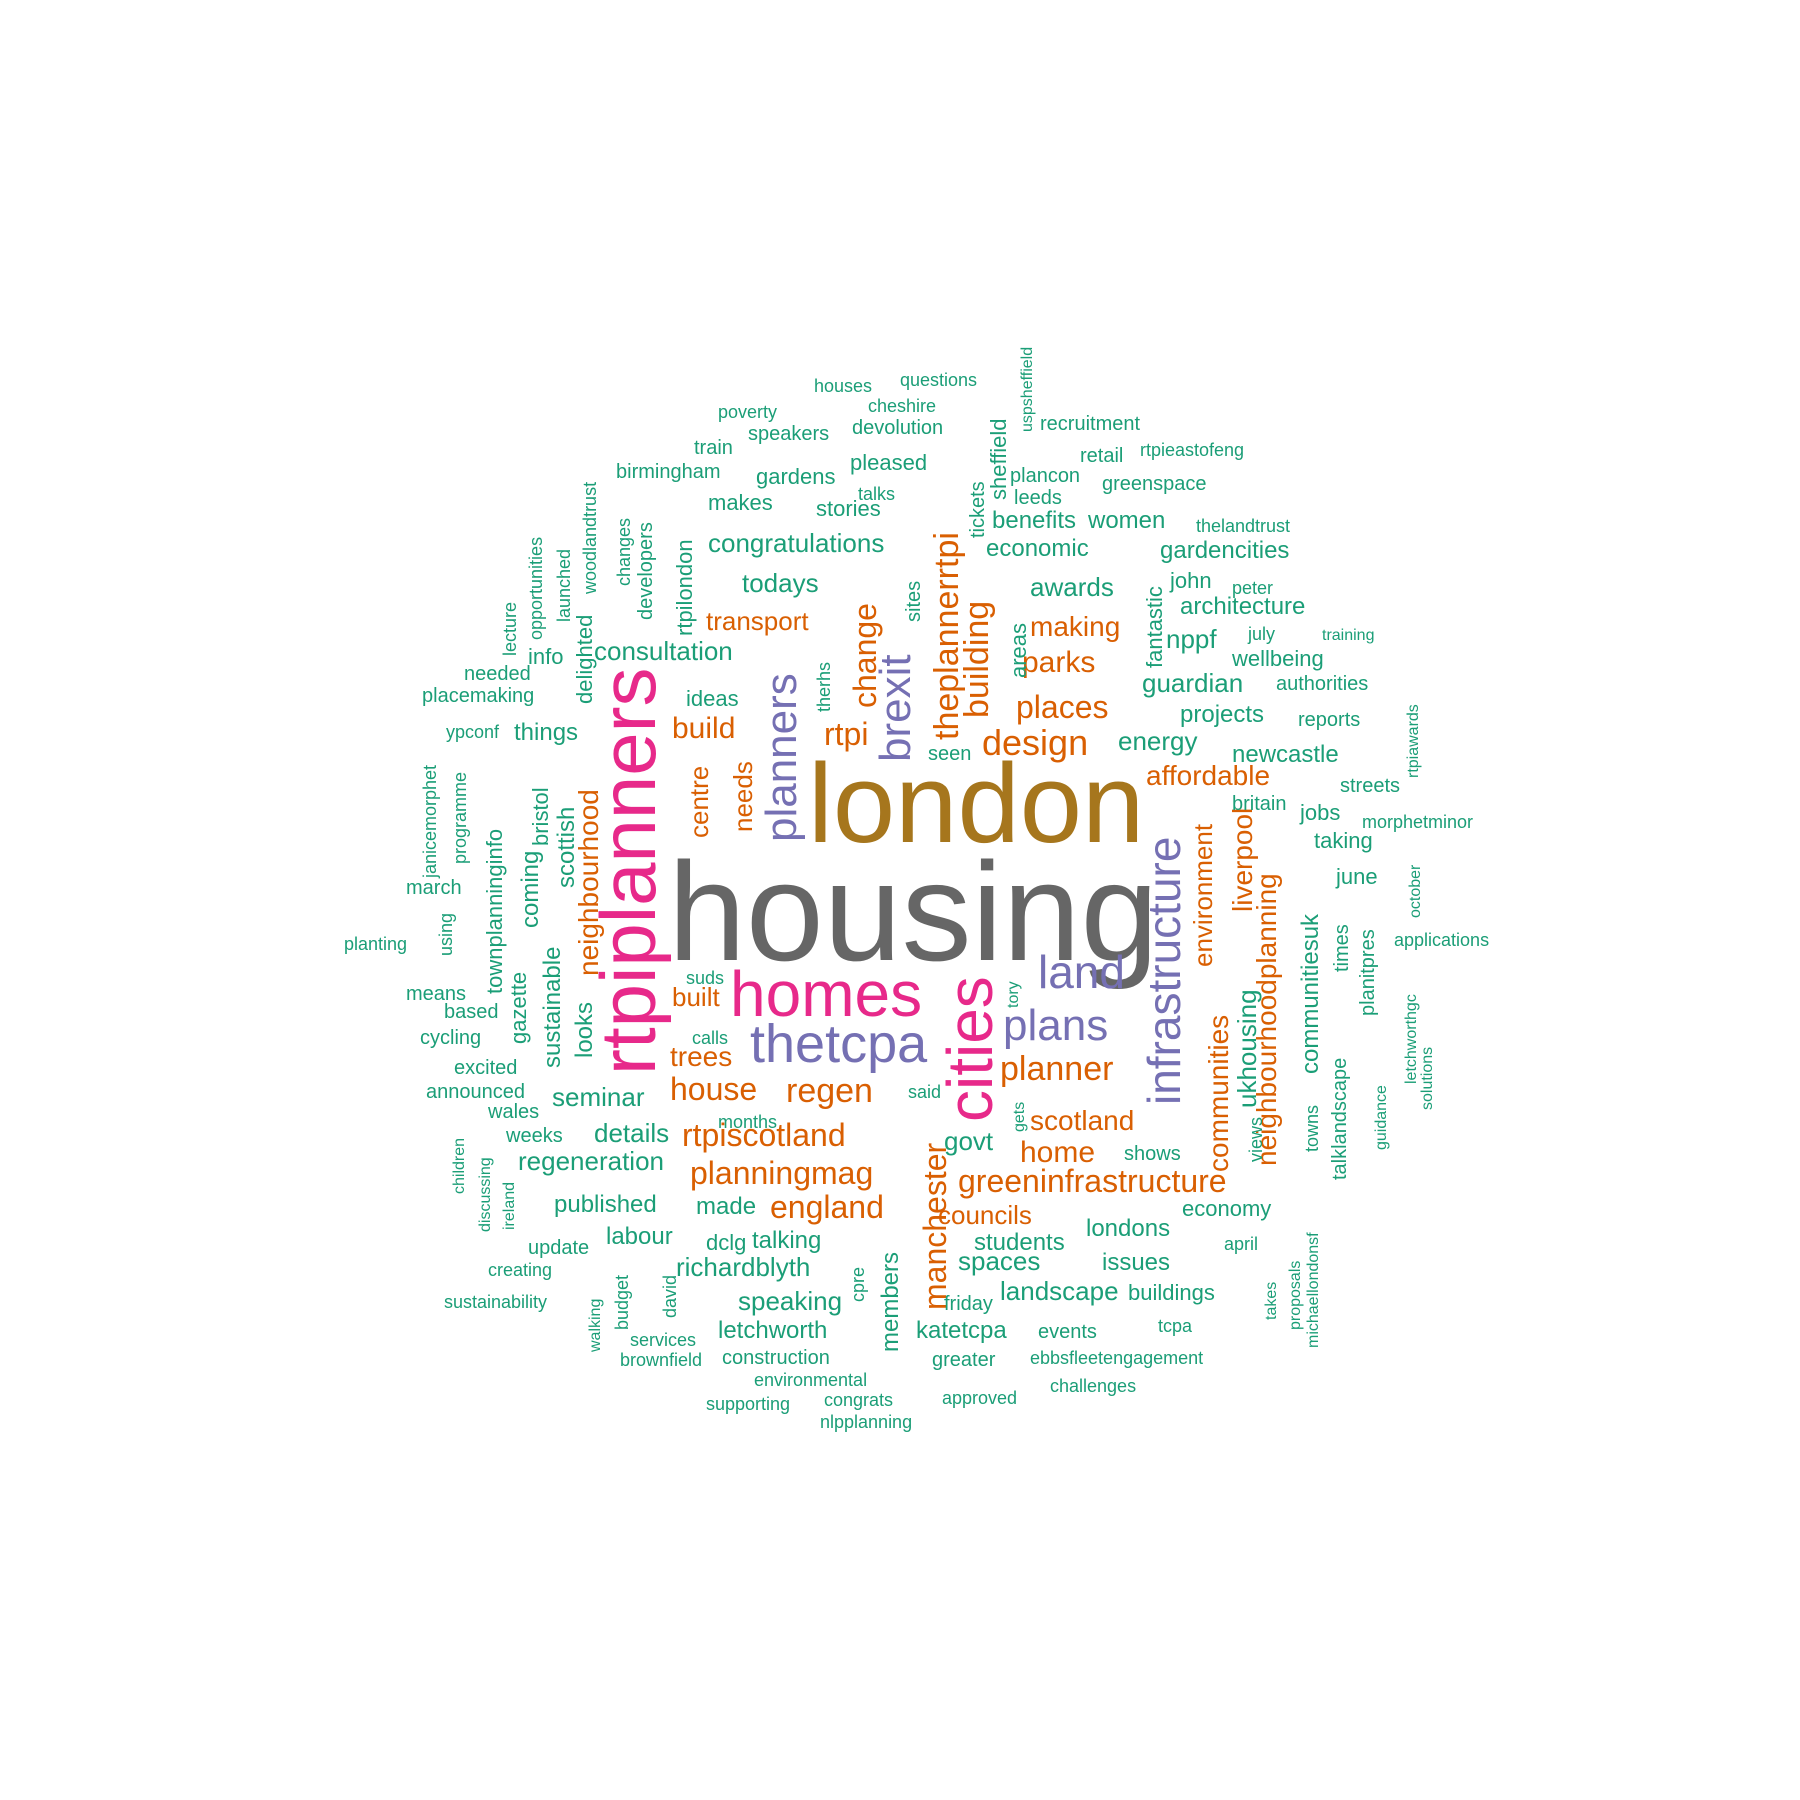  Describe the element at coordinates (1164, 971) in the screenshot. I see `word-infrastructure: infrastructure` at that location.